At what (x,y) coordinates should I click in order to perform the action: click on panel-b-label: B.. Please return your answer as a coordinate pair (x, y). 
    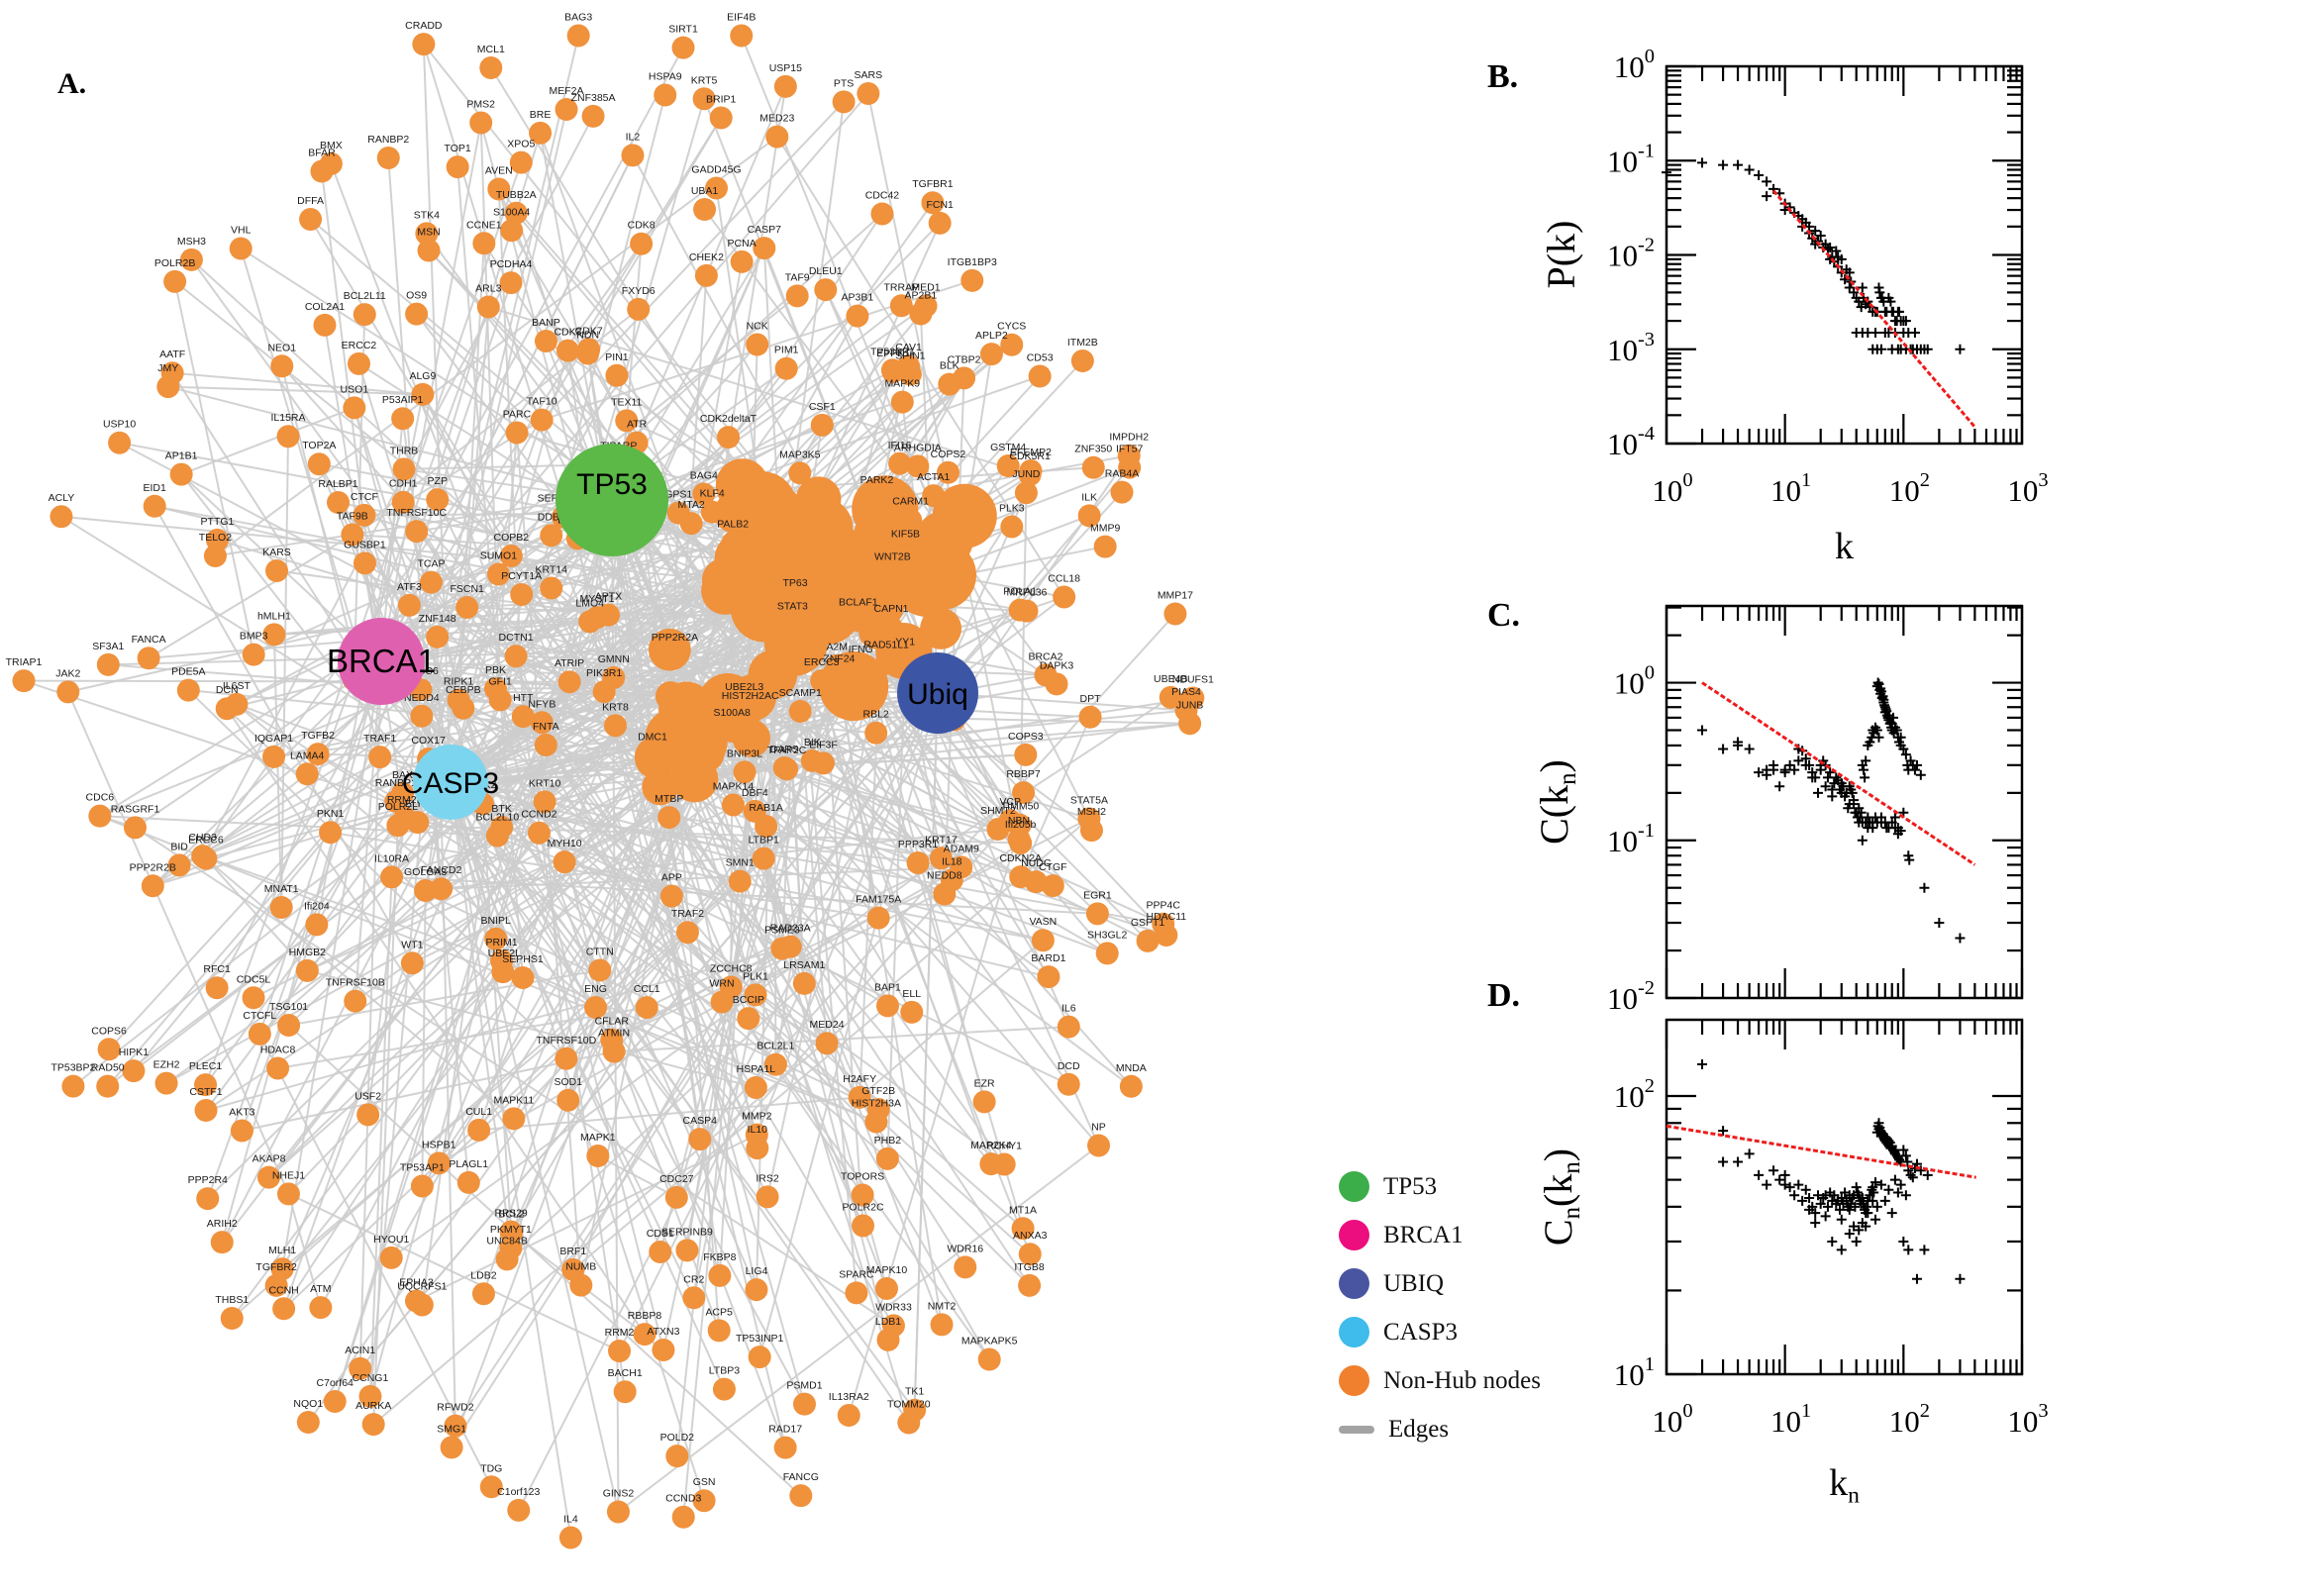
    Looking at the image, I should click on (1502, 76).